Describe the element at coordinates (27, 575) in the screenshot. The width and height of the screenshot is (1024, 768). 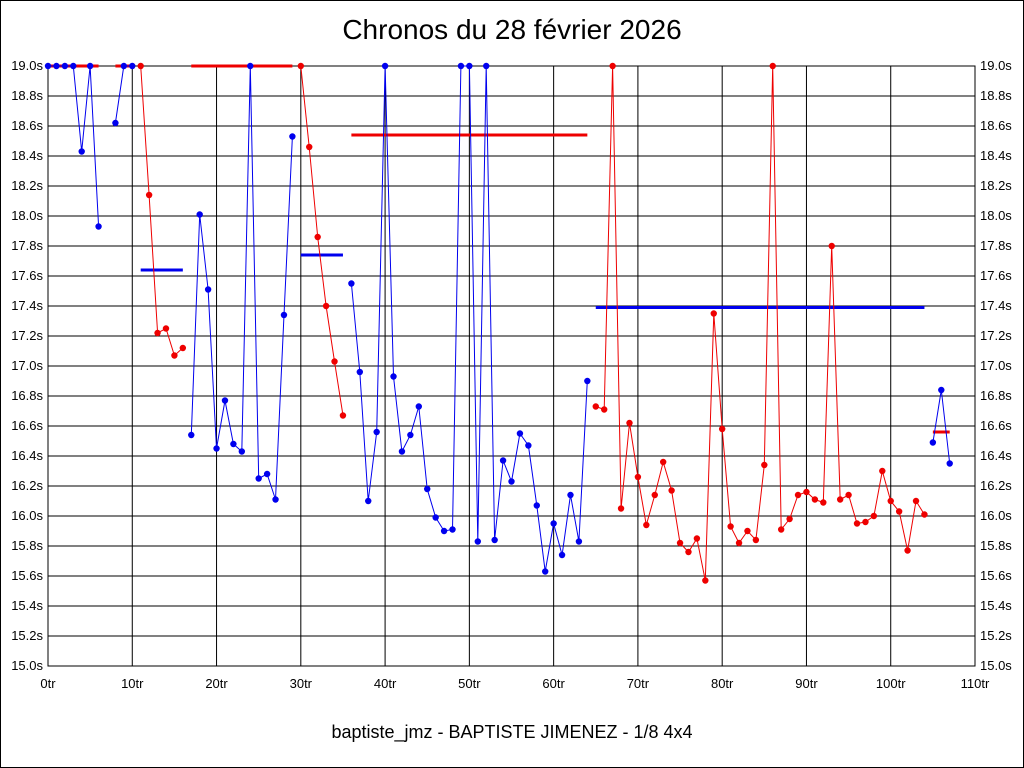
I see `y-tick-label-left: 15.6s` at that location.